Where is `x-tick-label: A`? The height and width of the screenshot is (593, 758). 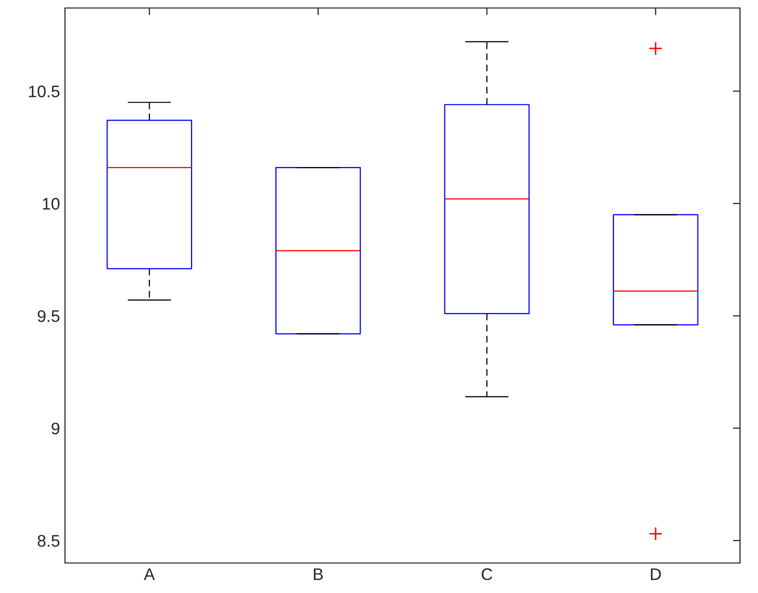 x-tick-label: A is located at coordinates (149, 574).